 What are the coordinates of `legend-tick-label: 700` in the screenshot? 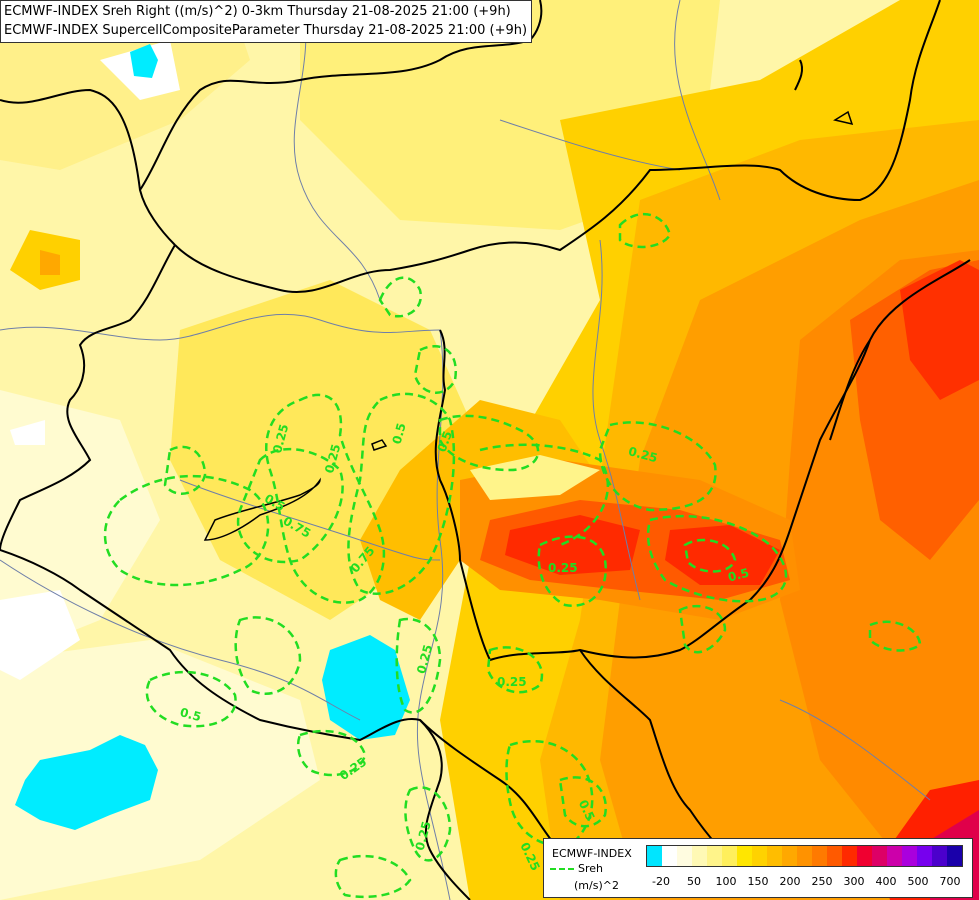 It's located at (950, 881).